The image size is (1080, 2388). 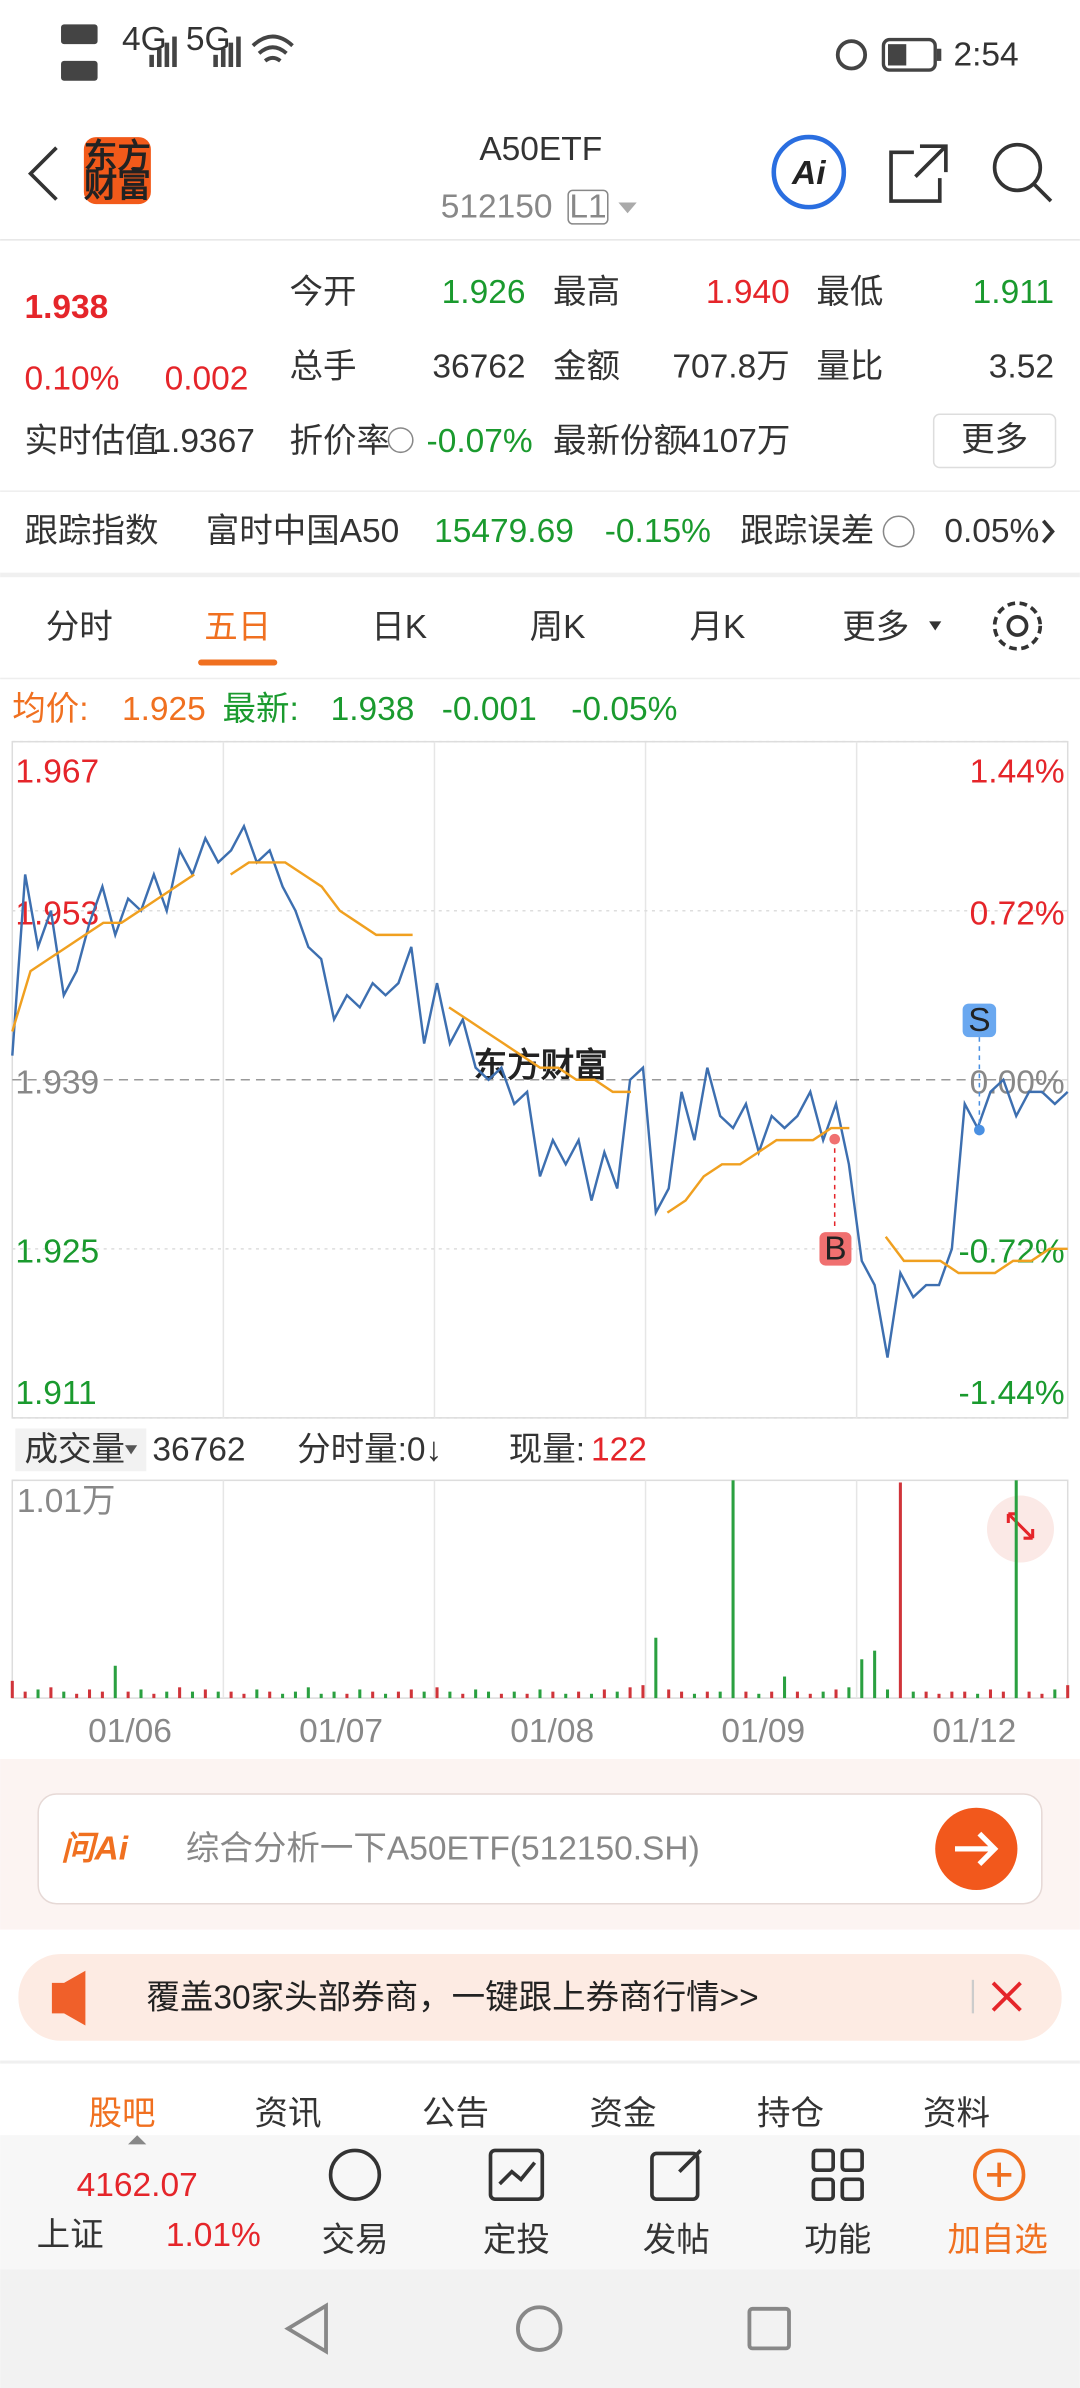 What do you see at coordinates (730, 367) in the screenshot?
I see `field-value: 707.8万` at bounding box center [730, 367].